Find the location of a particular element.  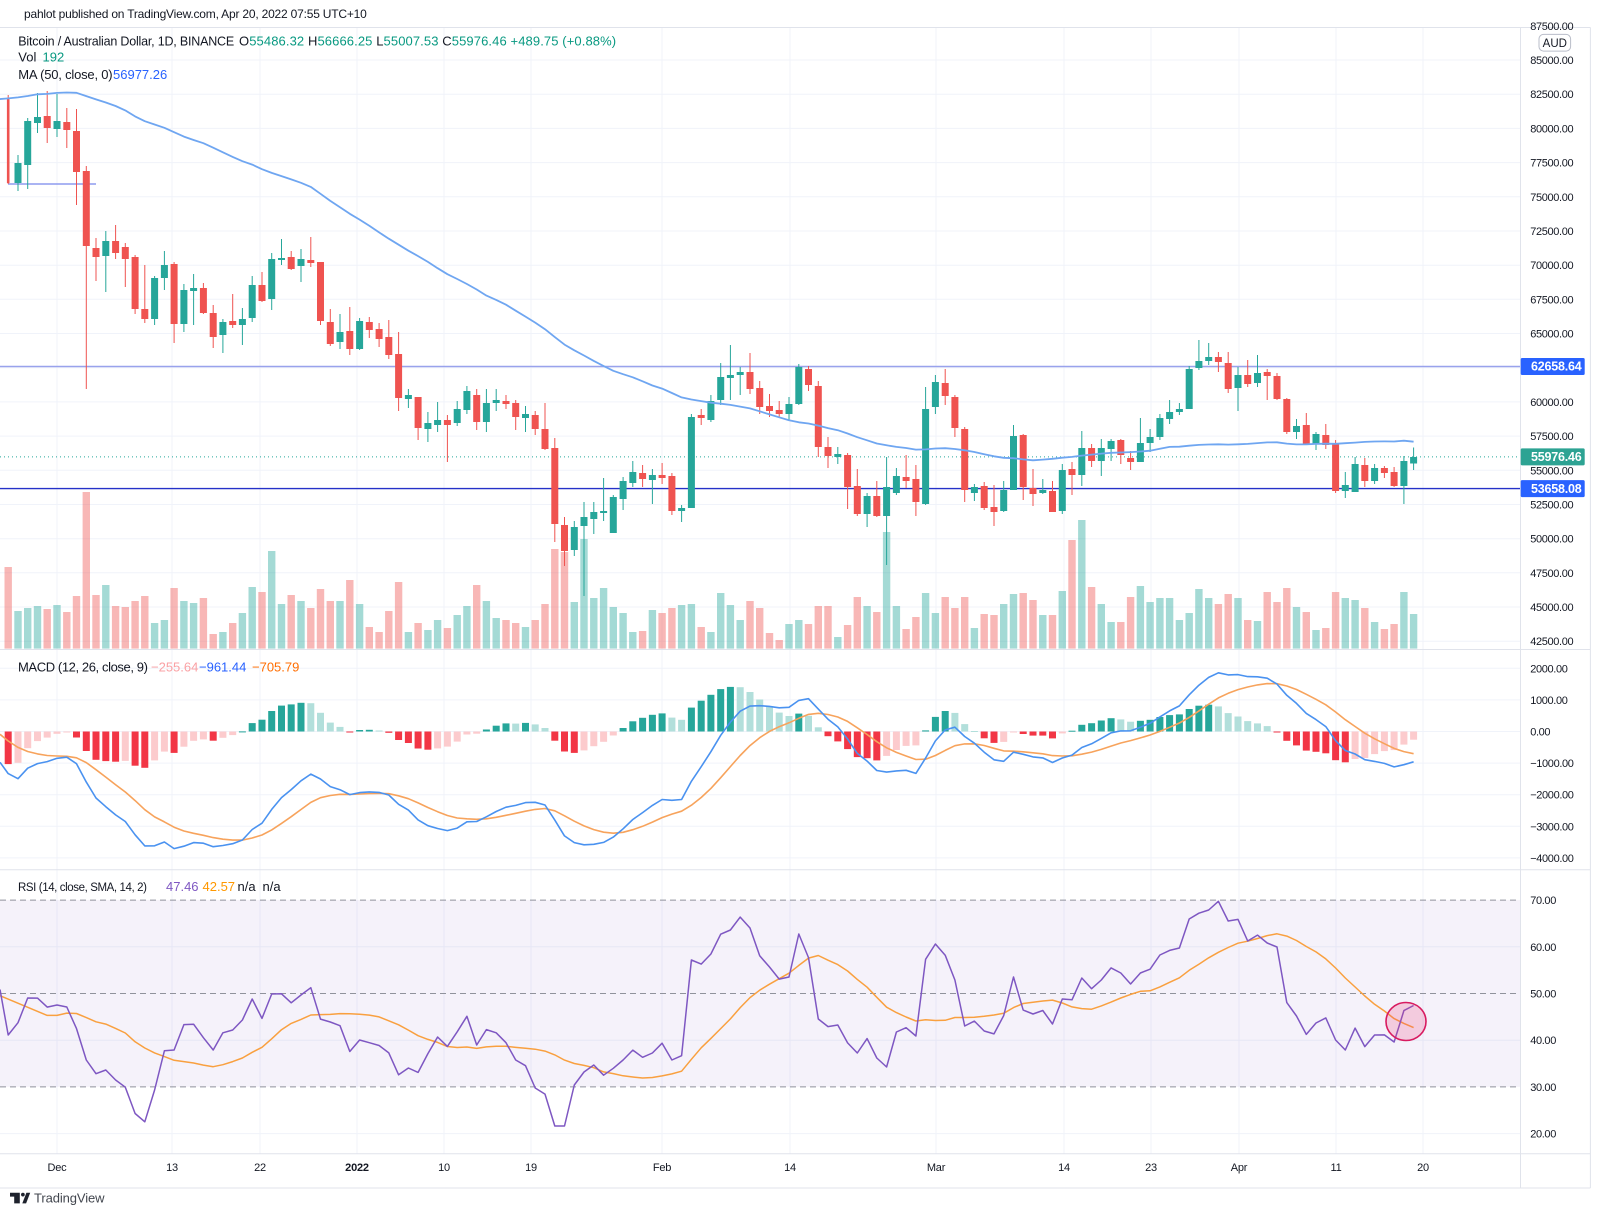

svg-text: 55000.00 is located at coordinates (1551, 471).